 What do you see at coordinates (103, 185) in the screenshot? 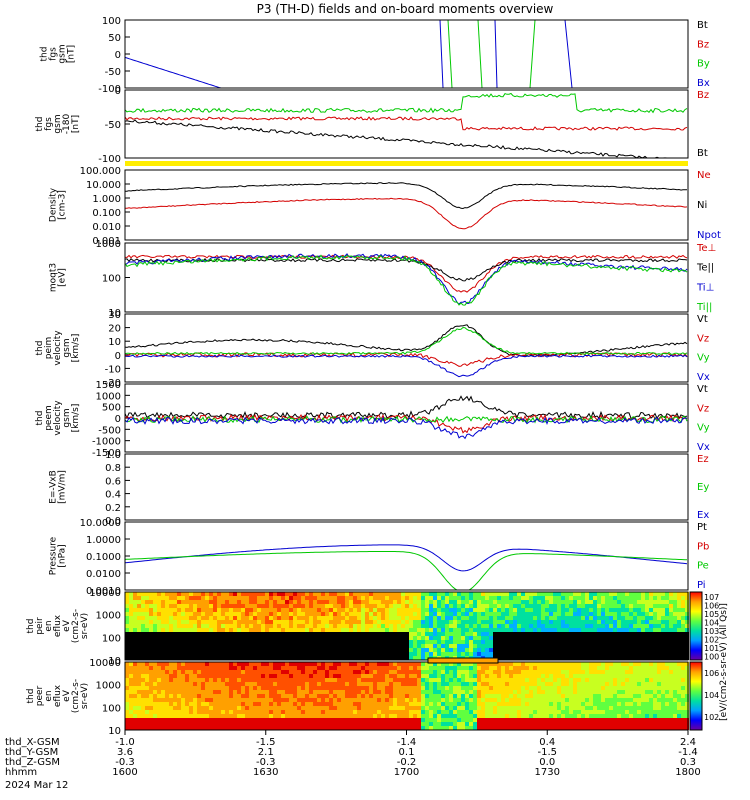
I see `y-tick-label: 10.000` at bounding box center [103, 185].